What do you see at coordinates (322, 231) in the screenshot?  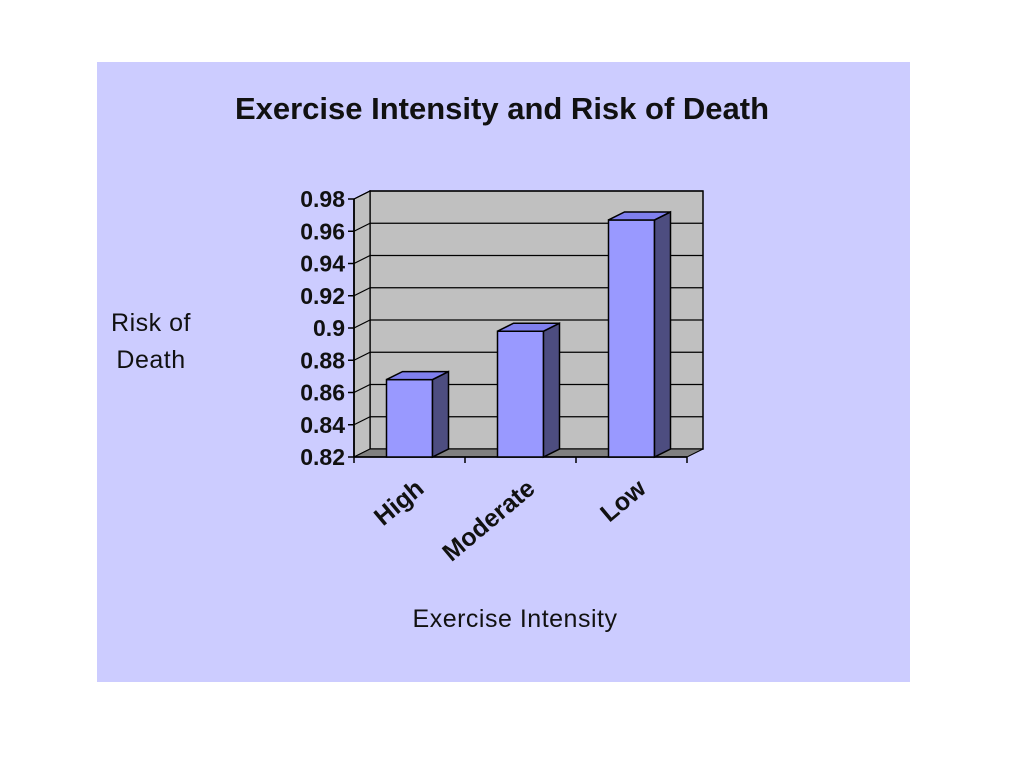 I see `y-tick-label: 0.96` at bounding box center [322, 231].